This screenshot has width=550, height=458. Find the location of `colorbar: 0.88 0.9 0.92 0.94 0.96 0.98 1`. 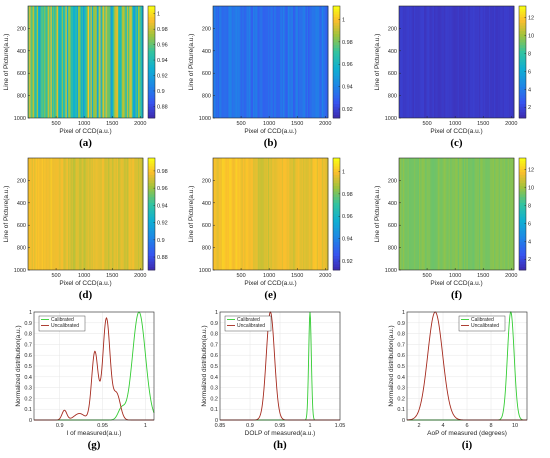

colorbar: 0.88 0.9 0.92 0.94 0.96 0.98 1 is located at coordinates (157, 62).